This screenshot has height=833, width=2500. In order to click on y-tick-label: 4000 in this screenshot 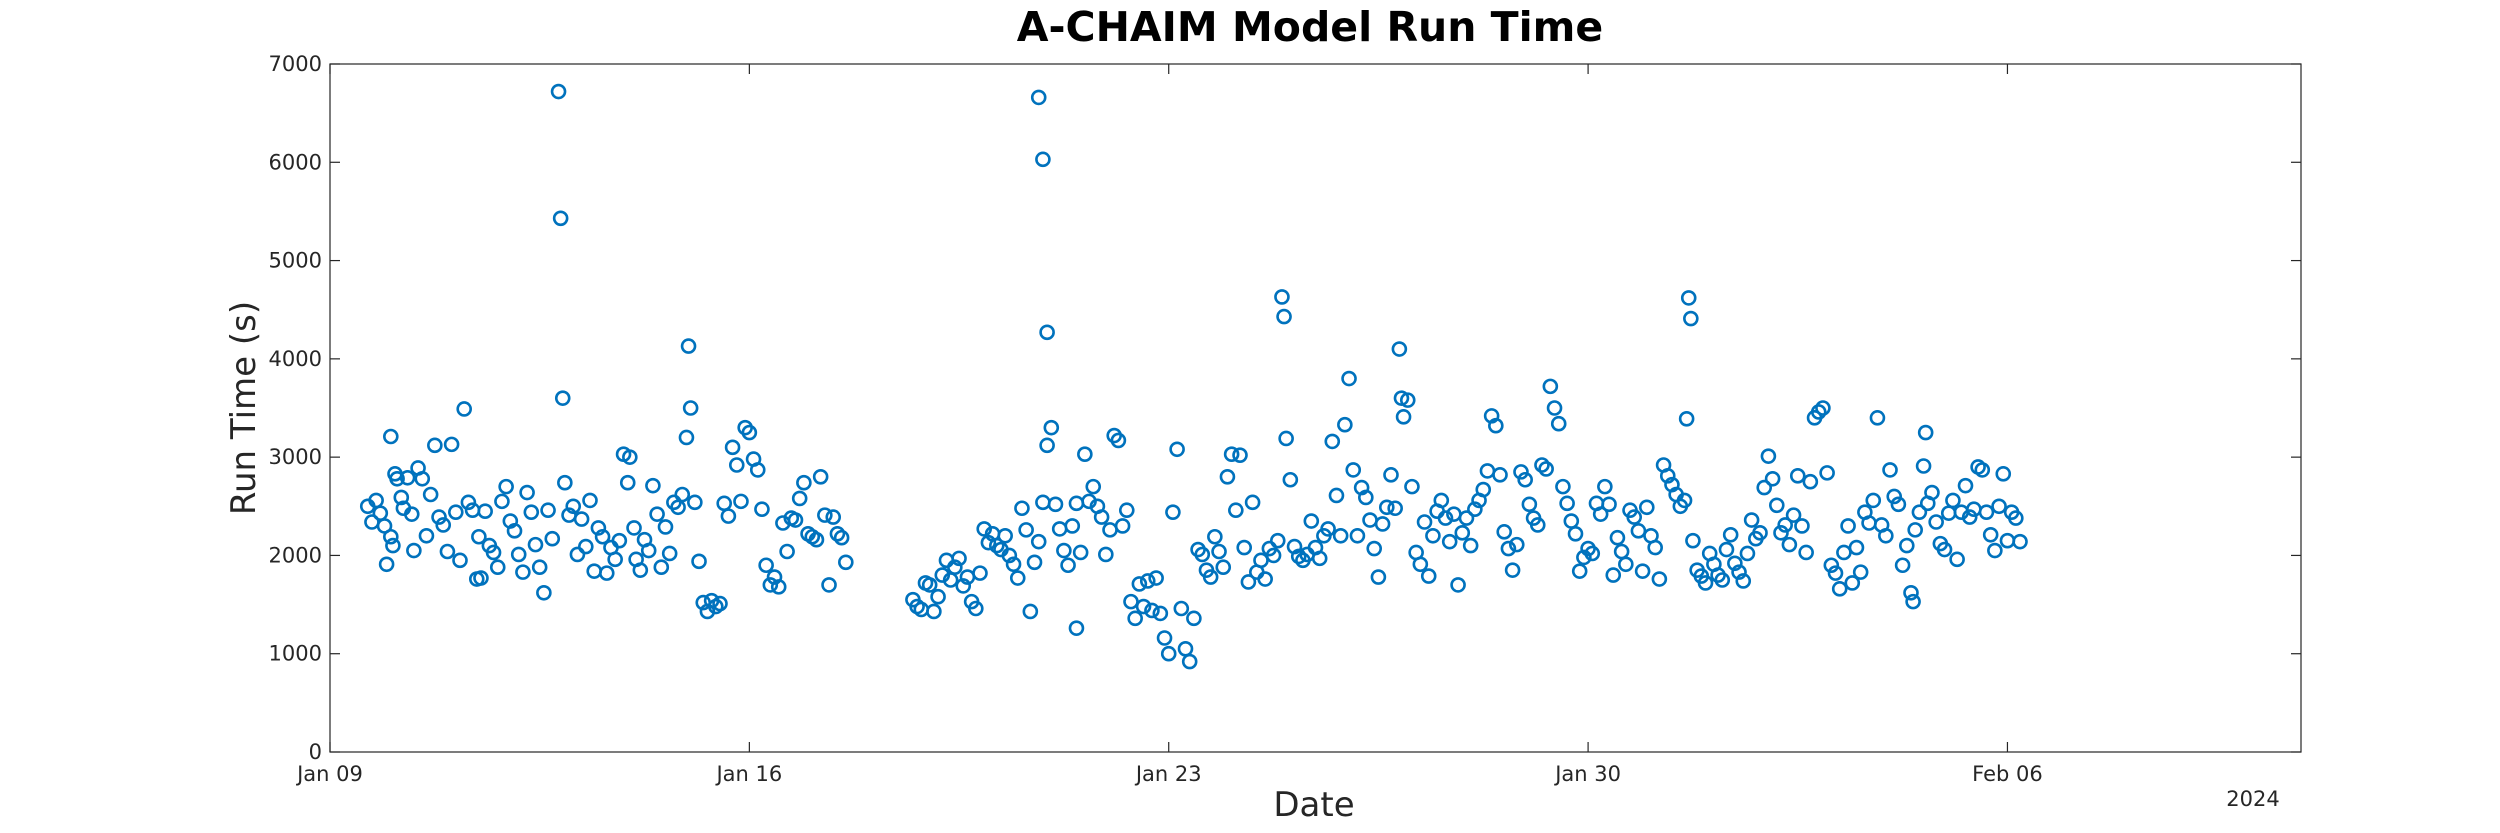, I will do `click(295, 359)`.